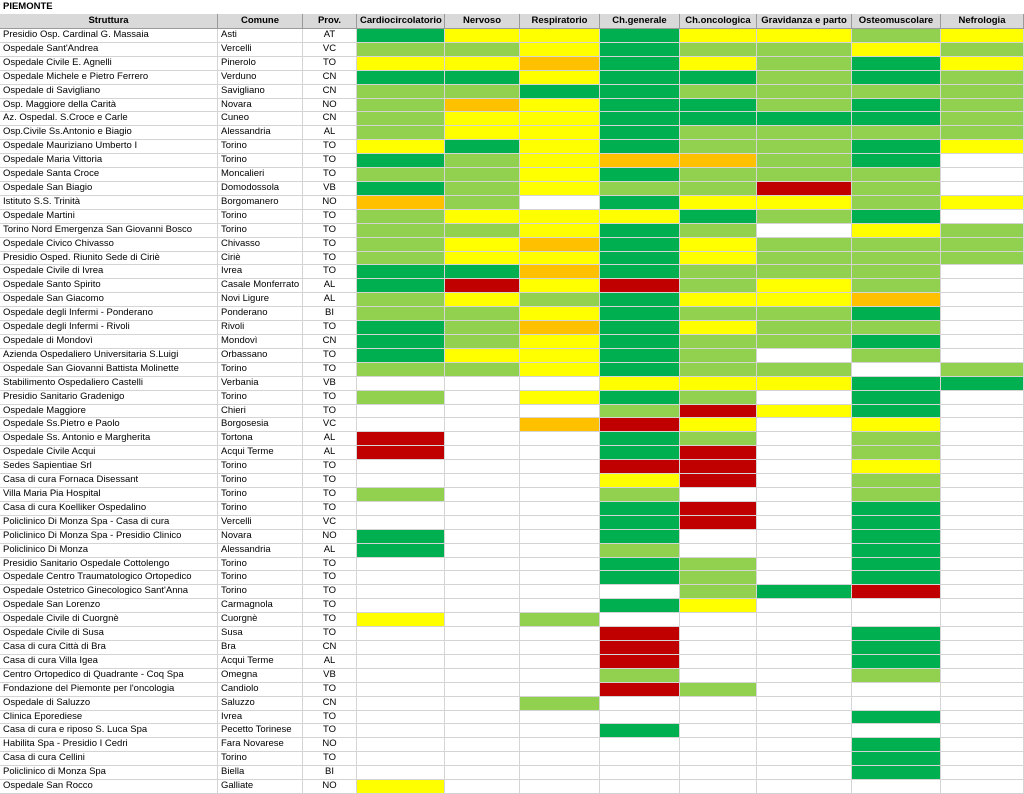 The width and height of the screenshot is (1024, 794). I want to click on structure-name: Ospedale Civile di Ivrea, so click(109, 272).